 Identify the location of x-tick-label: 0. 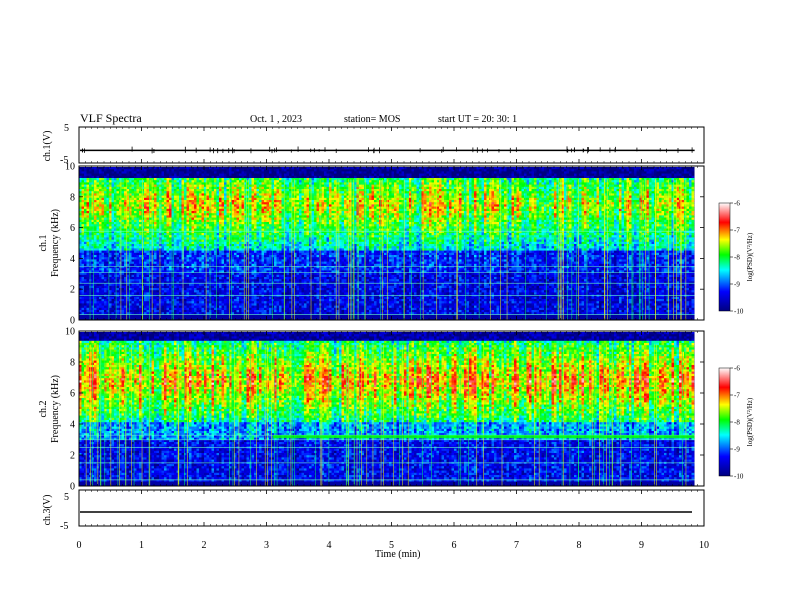
(79, 545).